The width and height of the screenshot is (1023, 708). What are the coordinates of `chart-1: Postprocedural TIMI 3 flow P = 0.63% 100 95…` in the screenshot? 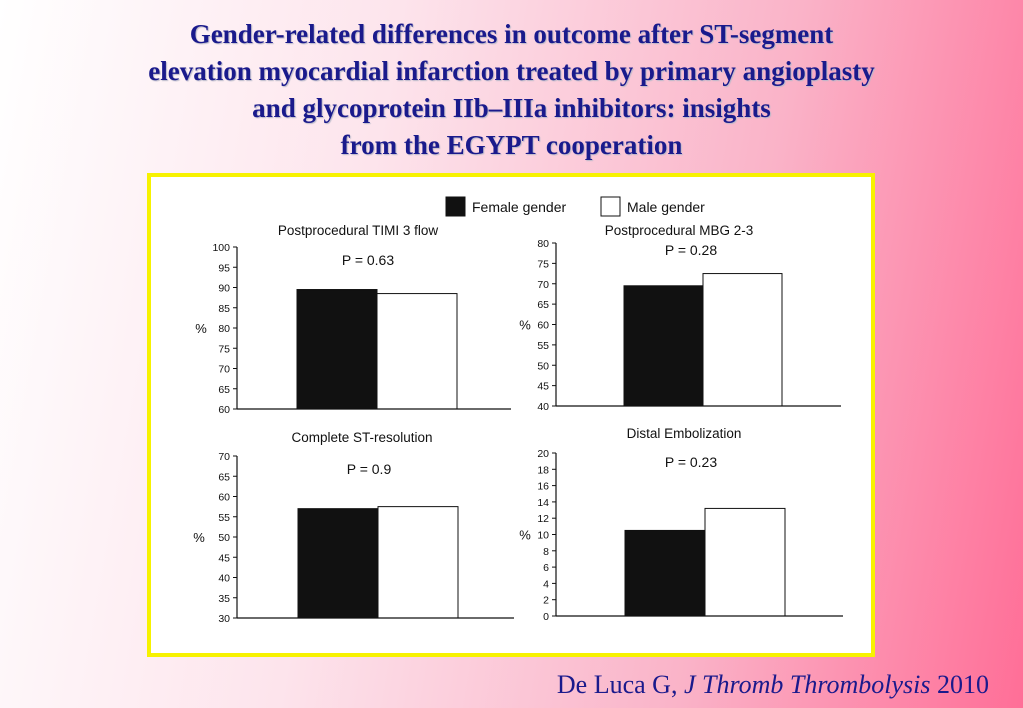 It's located at (353, 319).